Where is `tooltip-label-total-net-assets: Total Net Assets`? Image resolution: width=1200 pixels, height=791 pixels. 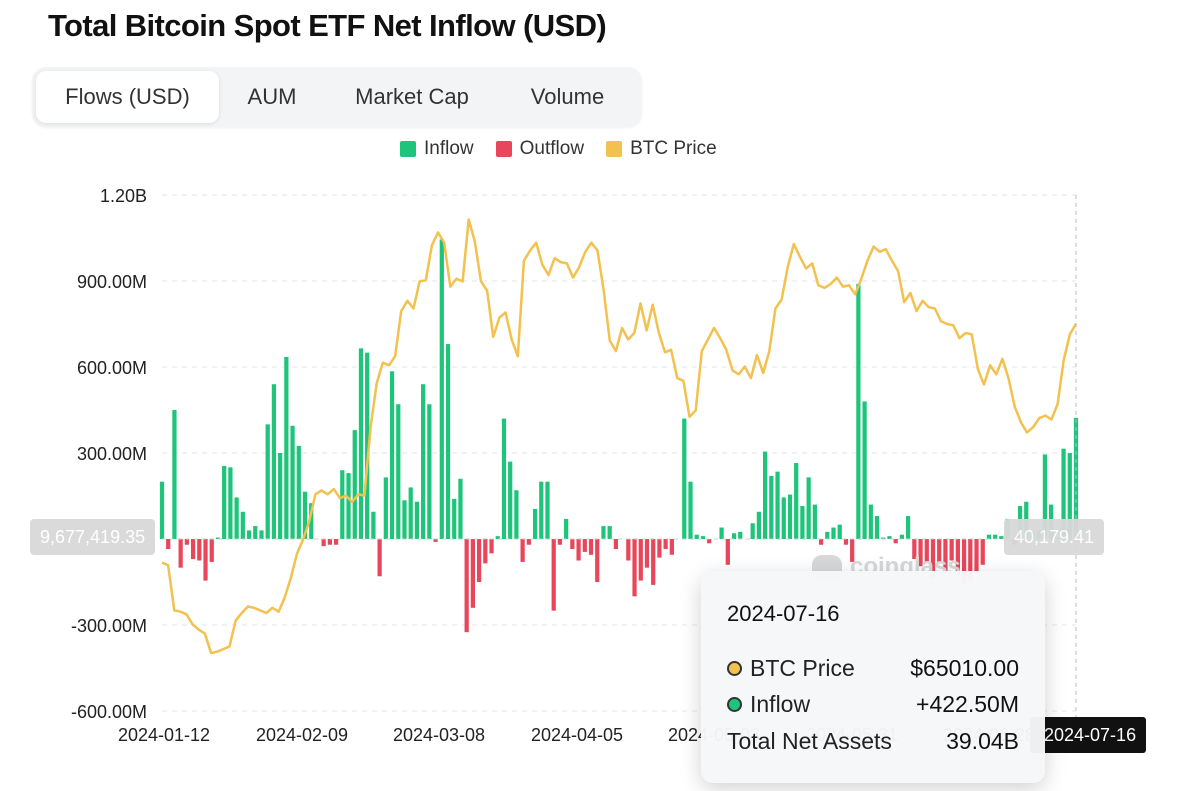
tooltip-label-total-net-assets: Total Net Assets is located at coordinates (809, 740).